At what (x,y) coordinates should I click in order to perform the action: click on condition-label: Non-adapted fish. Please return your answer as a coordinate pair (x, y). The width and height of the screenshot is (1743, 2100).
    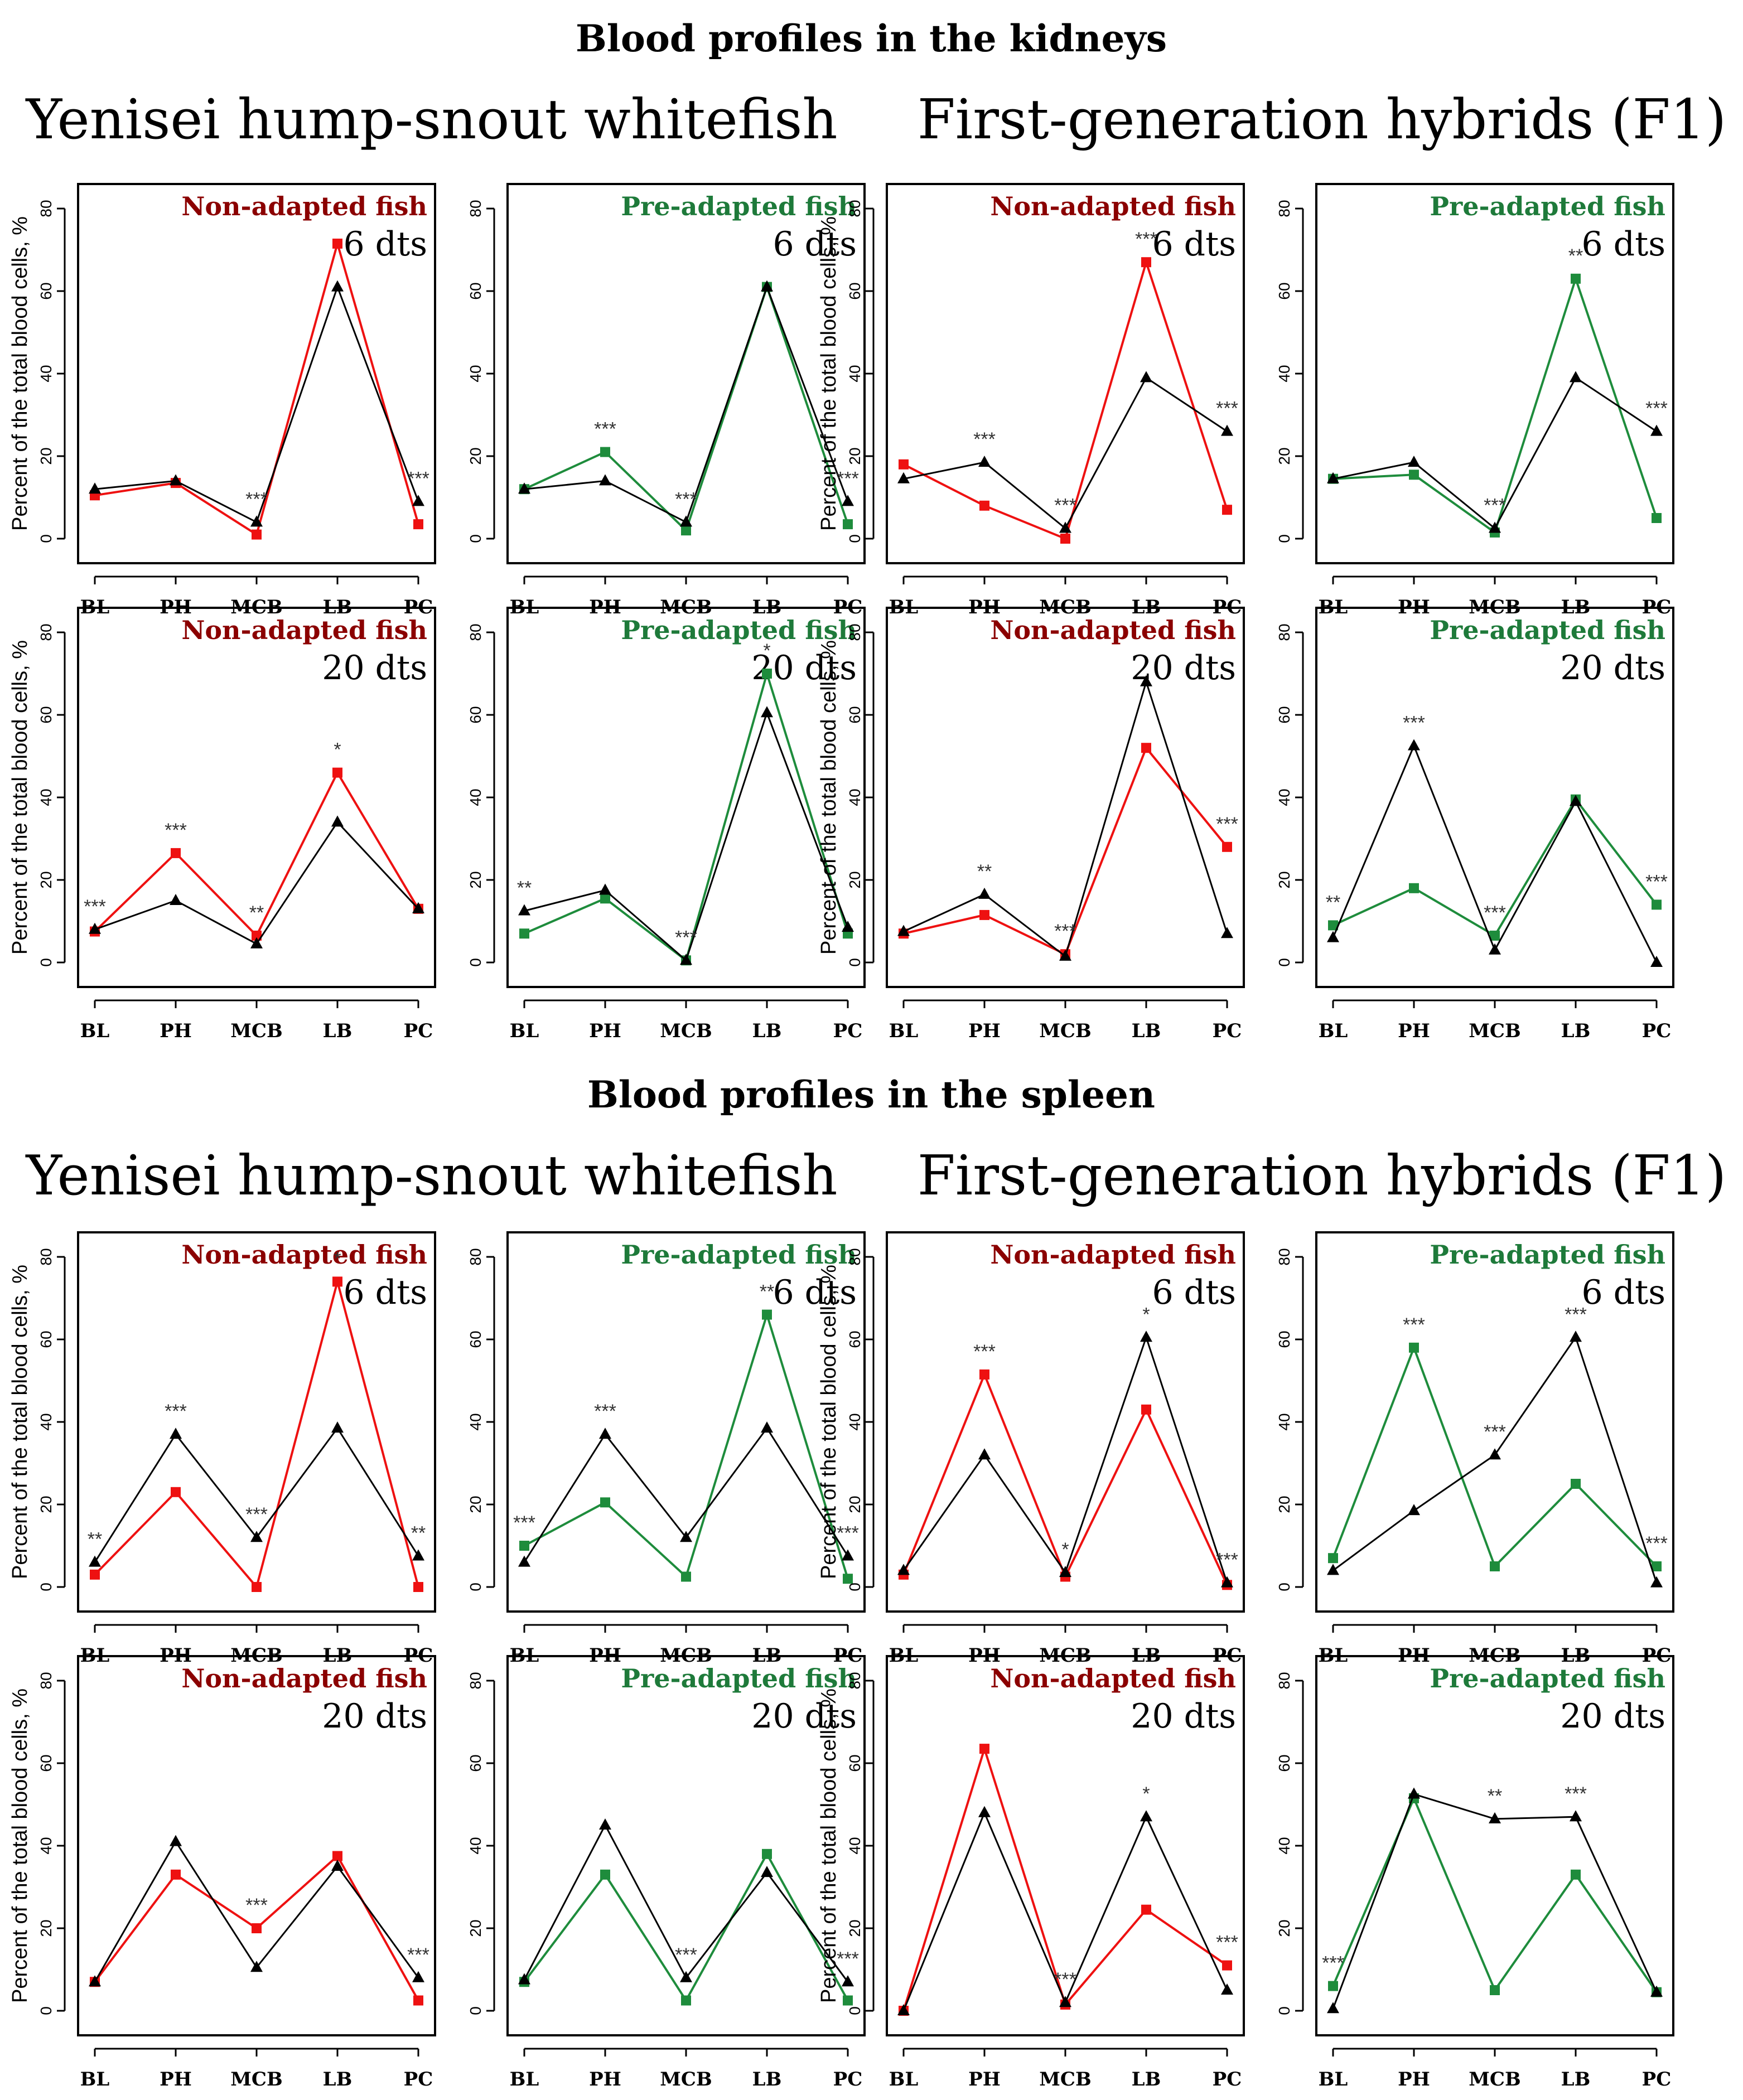
    Looking at the image, I should click on (1113, 206).